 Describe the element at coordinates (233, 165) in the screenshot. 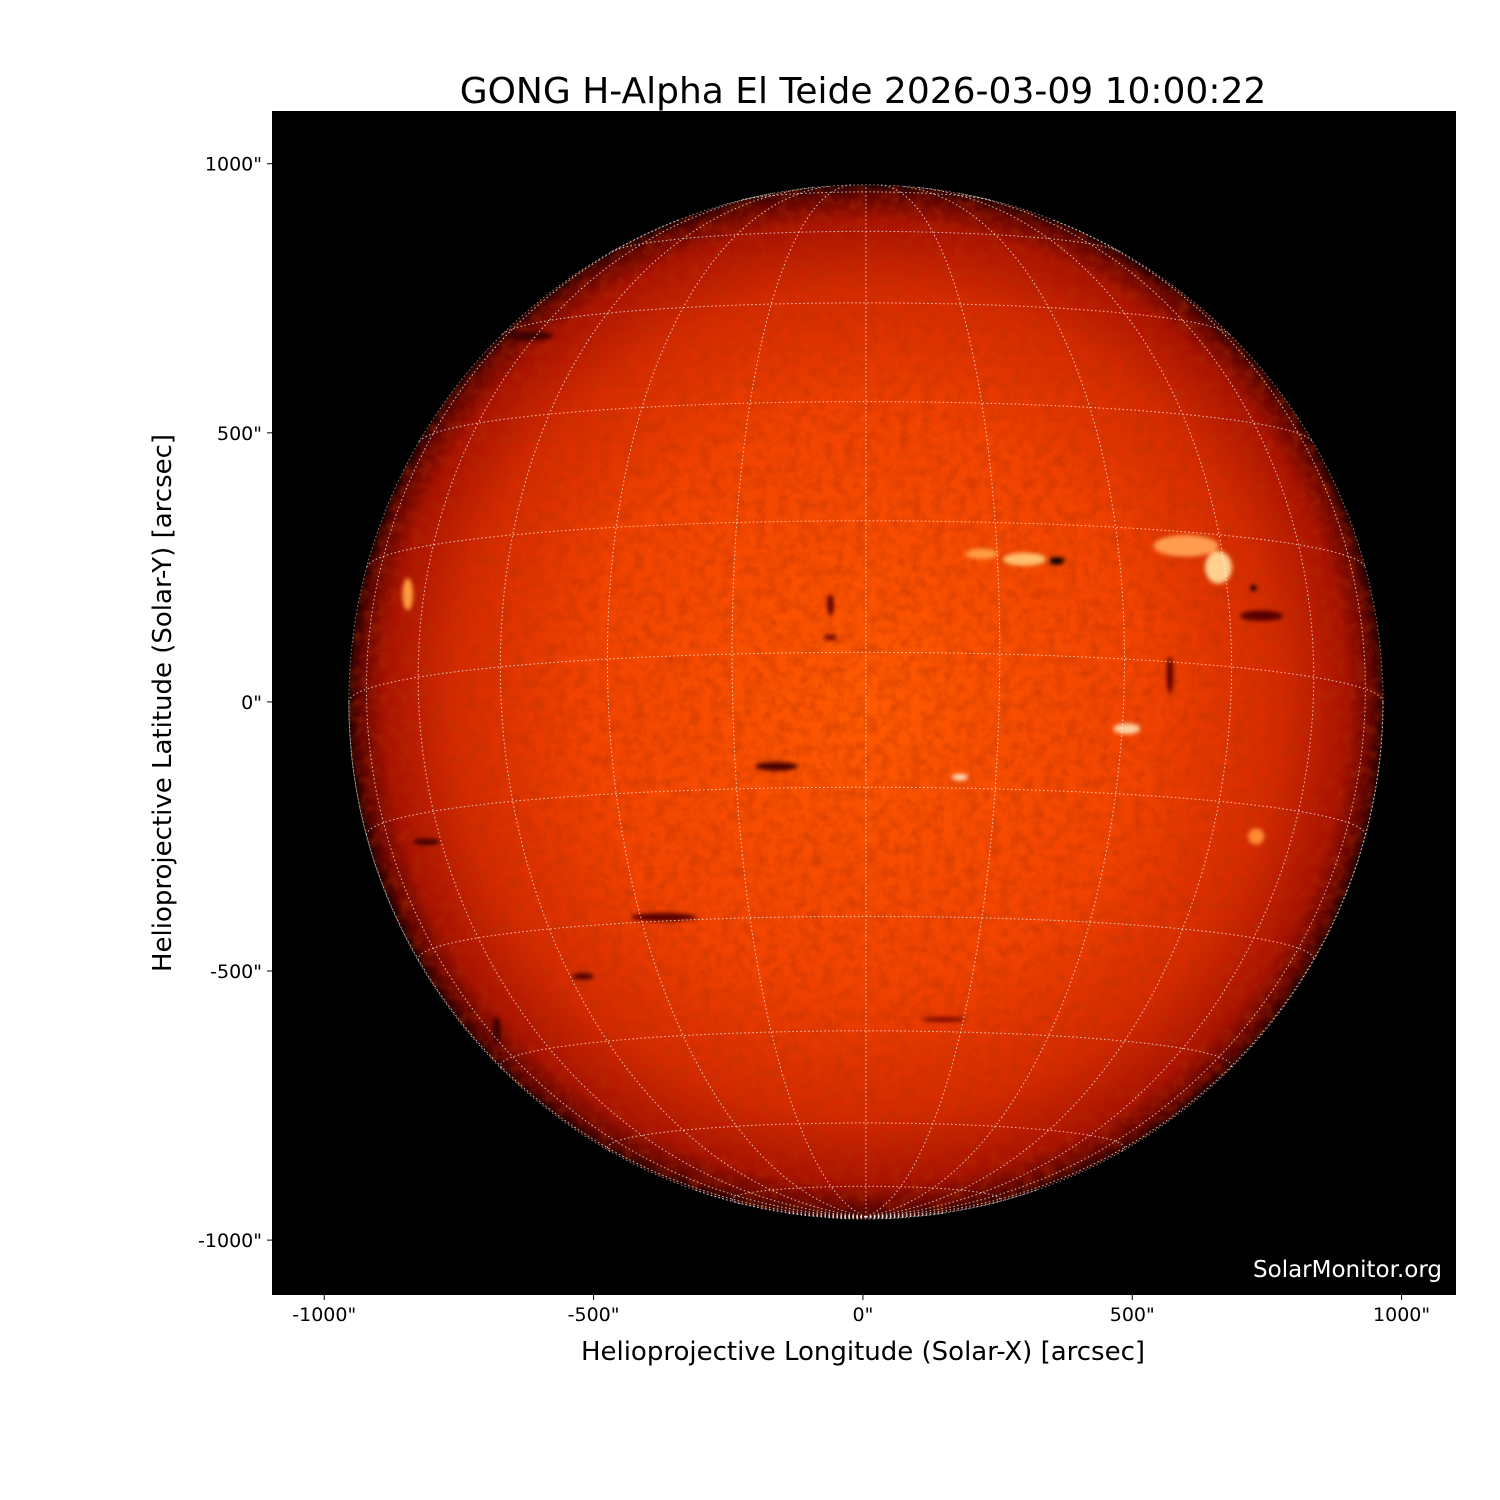

I see `y-tick-label: 1000"` at that location.